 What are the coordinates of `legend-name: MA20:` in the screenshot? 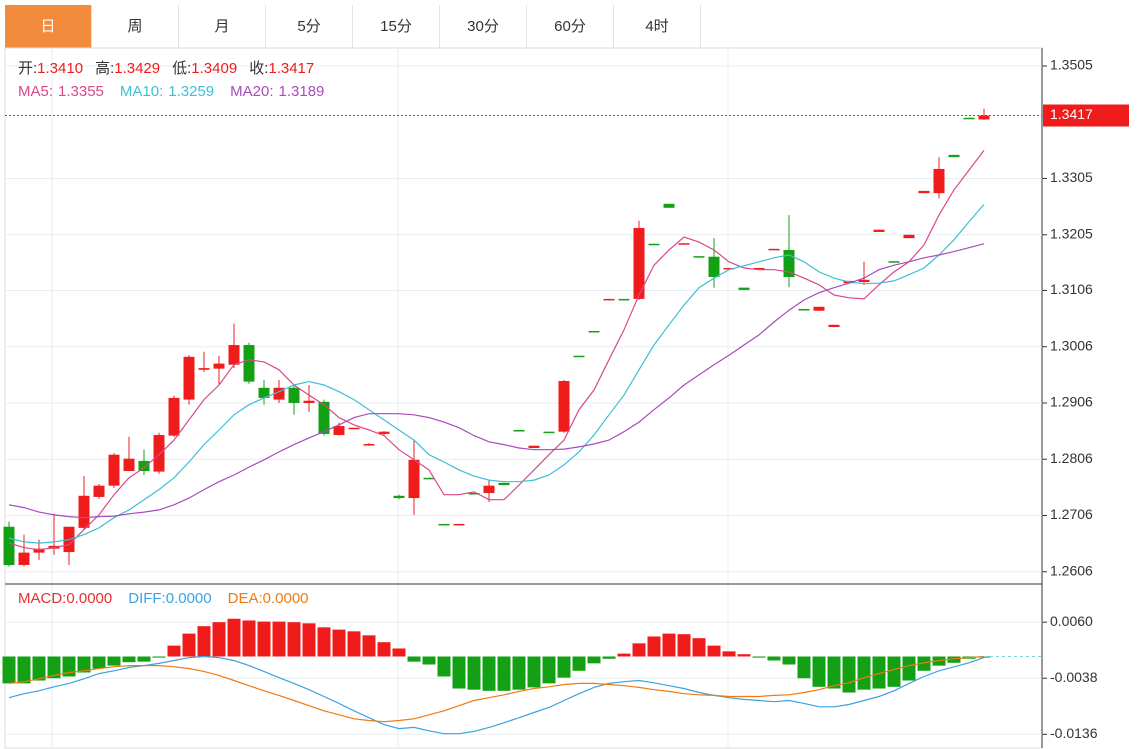 It's located at (251, 91).